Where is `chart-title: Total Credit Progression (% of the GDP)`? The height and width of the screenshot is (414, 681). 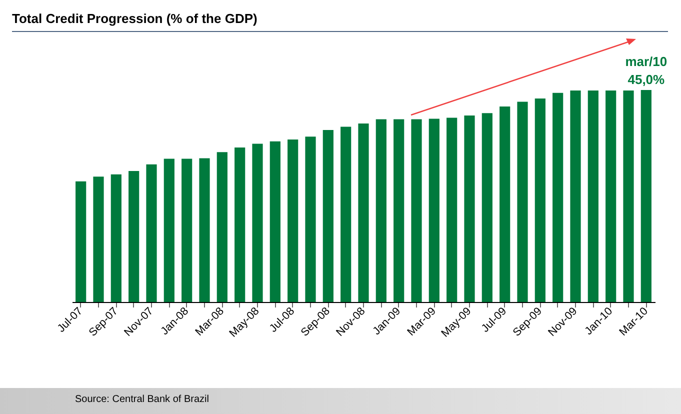
chart-title: Total Credit Progression (% of the GDP) is located at coordinates (135, 18).